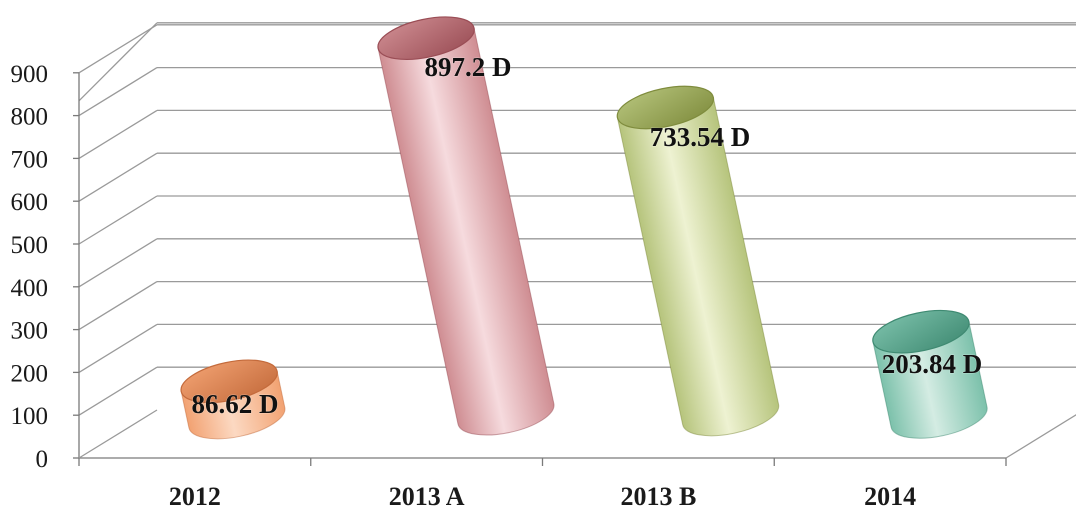  What do you see at coordinates (468, 67) in the screenshot?
I see `data-label: 897.2 D` at bounding box center [468, 67].